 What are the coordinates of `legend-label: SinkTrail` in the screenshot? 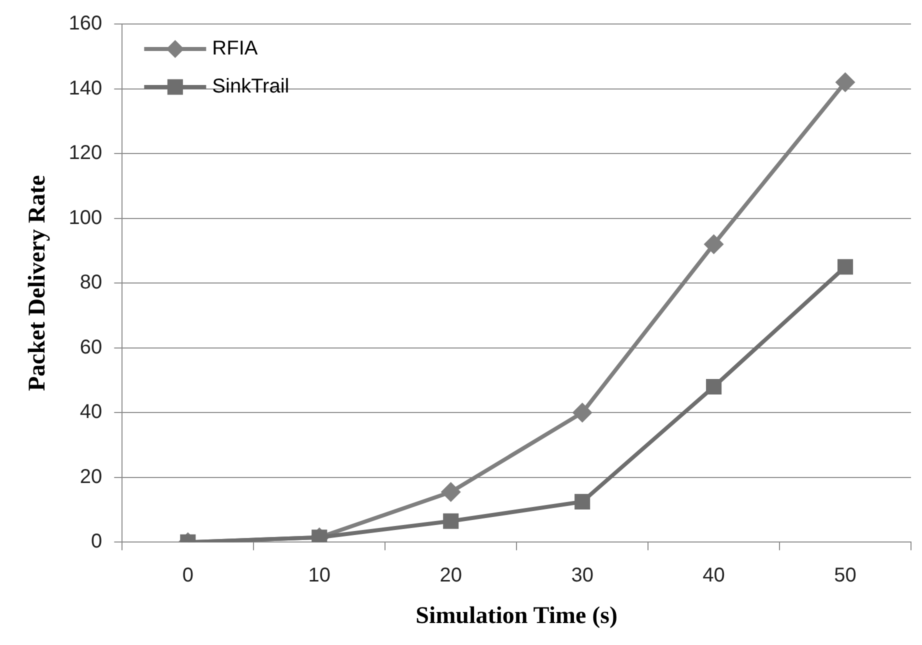 It's located at (251, 87).